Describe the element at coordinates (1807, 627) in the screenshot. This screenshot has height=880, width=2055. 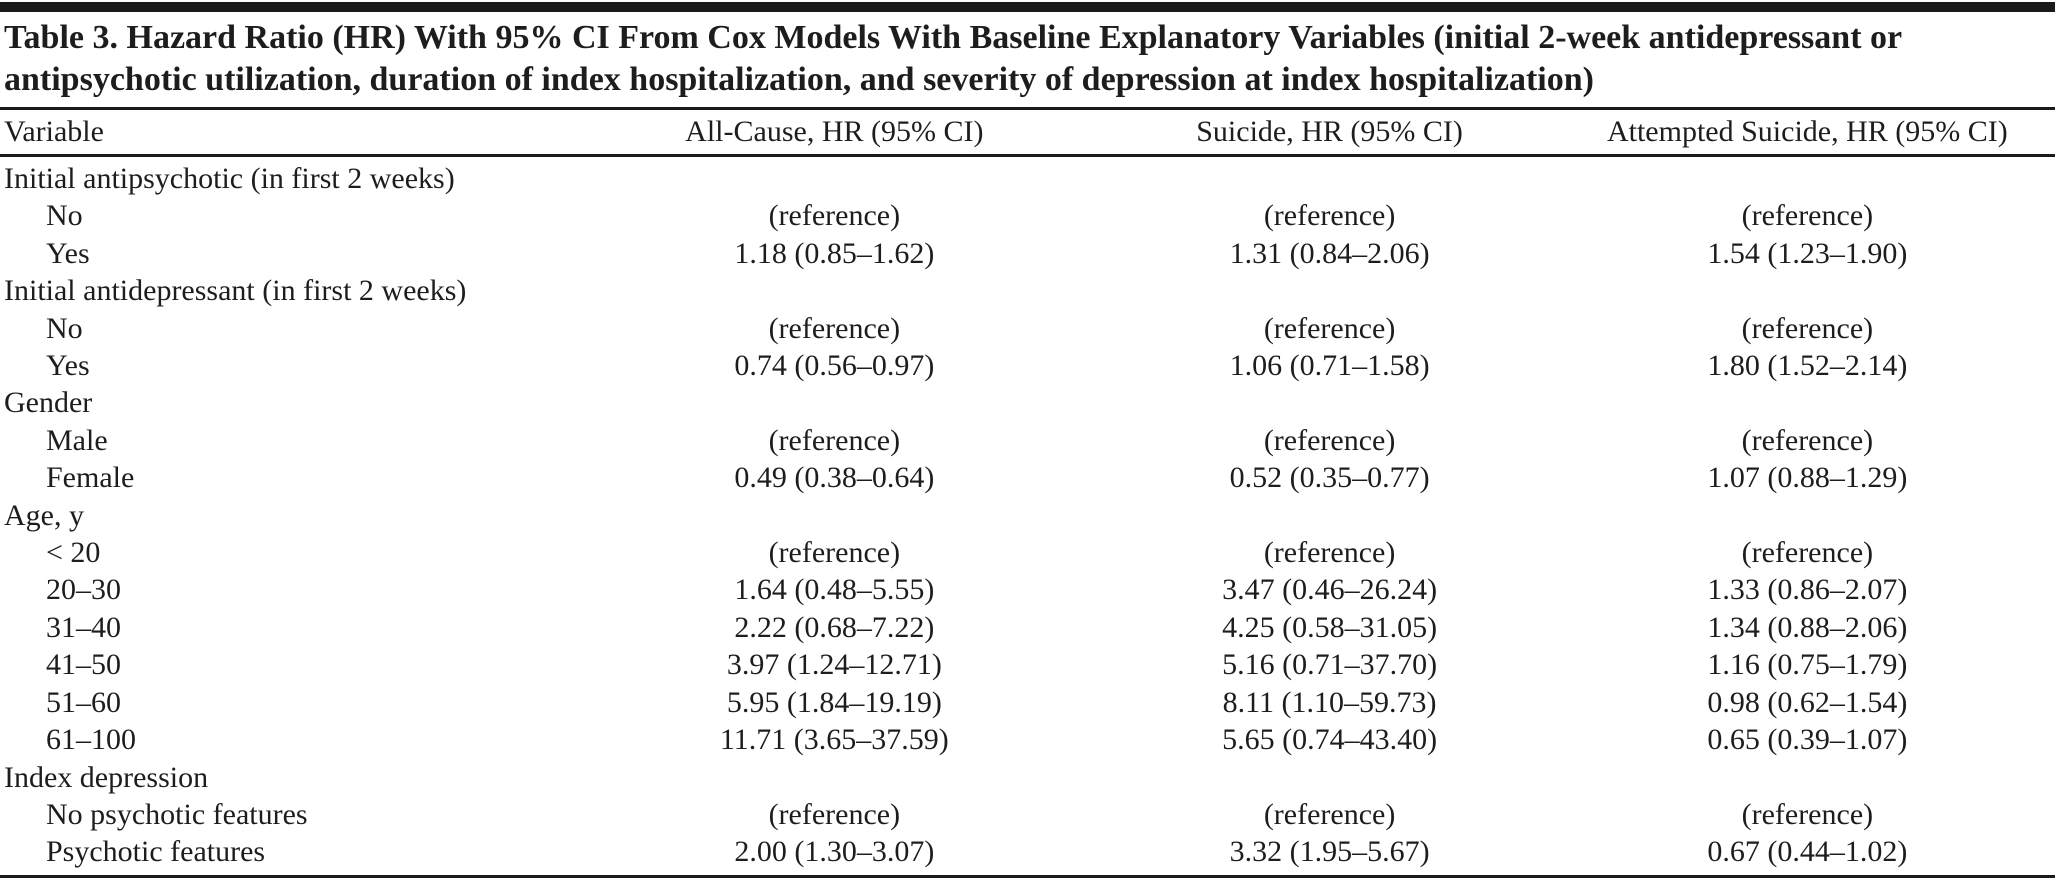
I see `value-cell: 1.34 (0.88–2.06)` at that location.